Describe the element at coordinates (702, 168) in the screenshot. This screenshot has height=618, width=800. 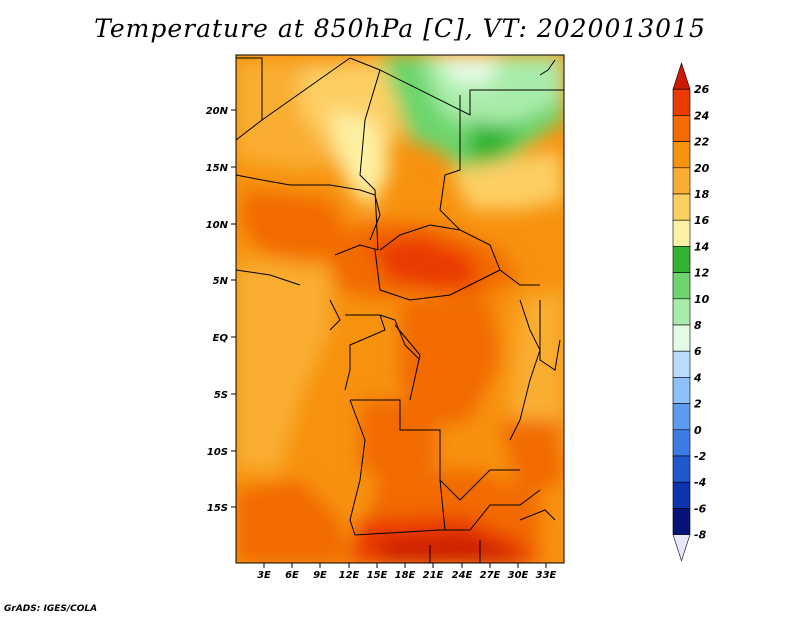
I see `colorbar-label: 20` at that location.